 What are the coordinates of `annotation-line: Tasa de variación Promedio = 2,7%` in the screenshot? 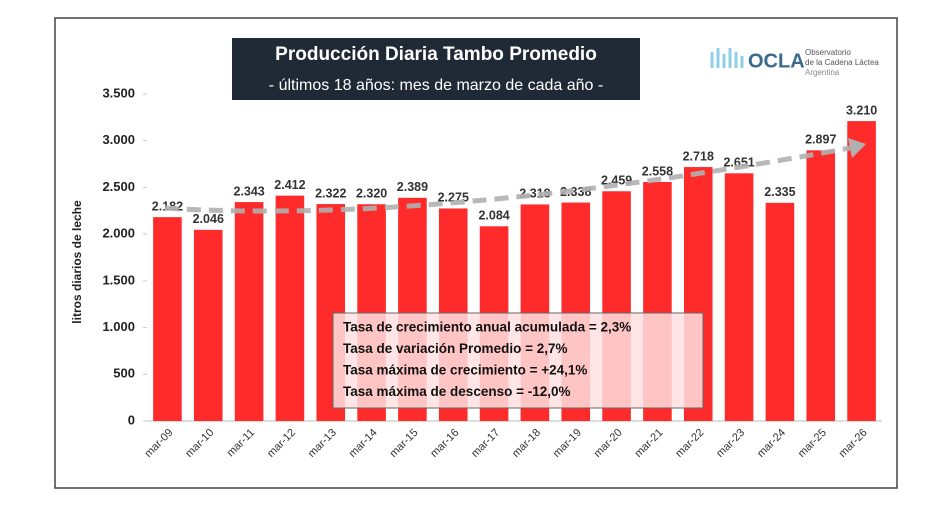 It's located at (455, 348).